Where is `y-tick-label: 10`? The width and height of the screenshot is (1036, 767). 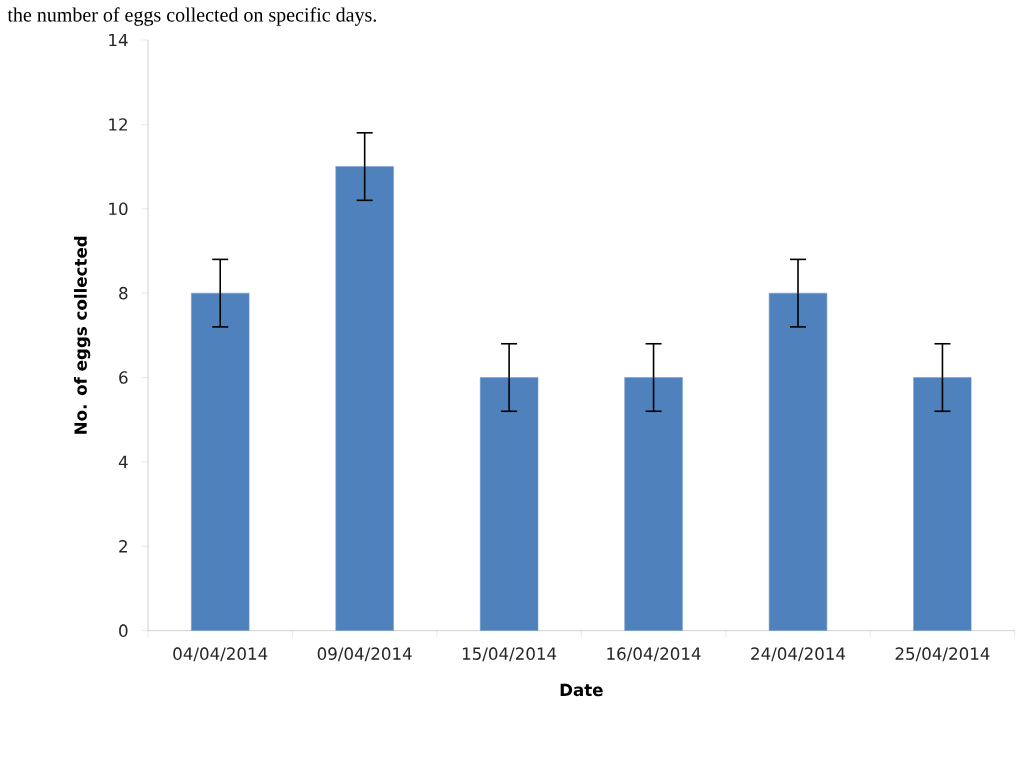 y-tick-label: 10 is located at coordinates (118, 209).